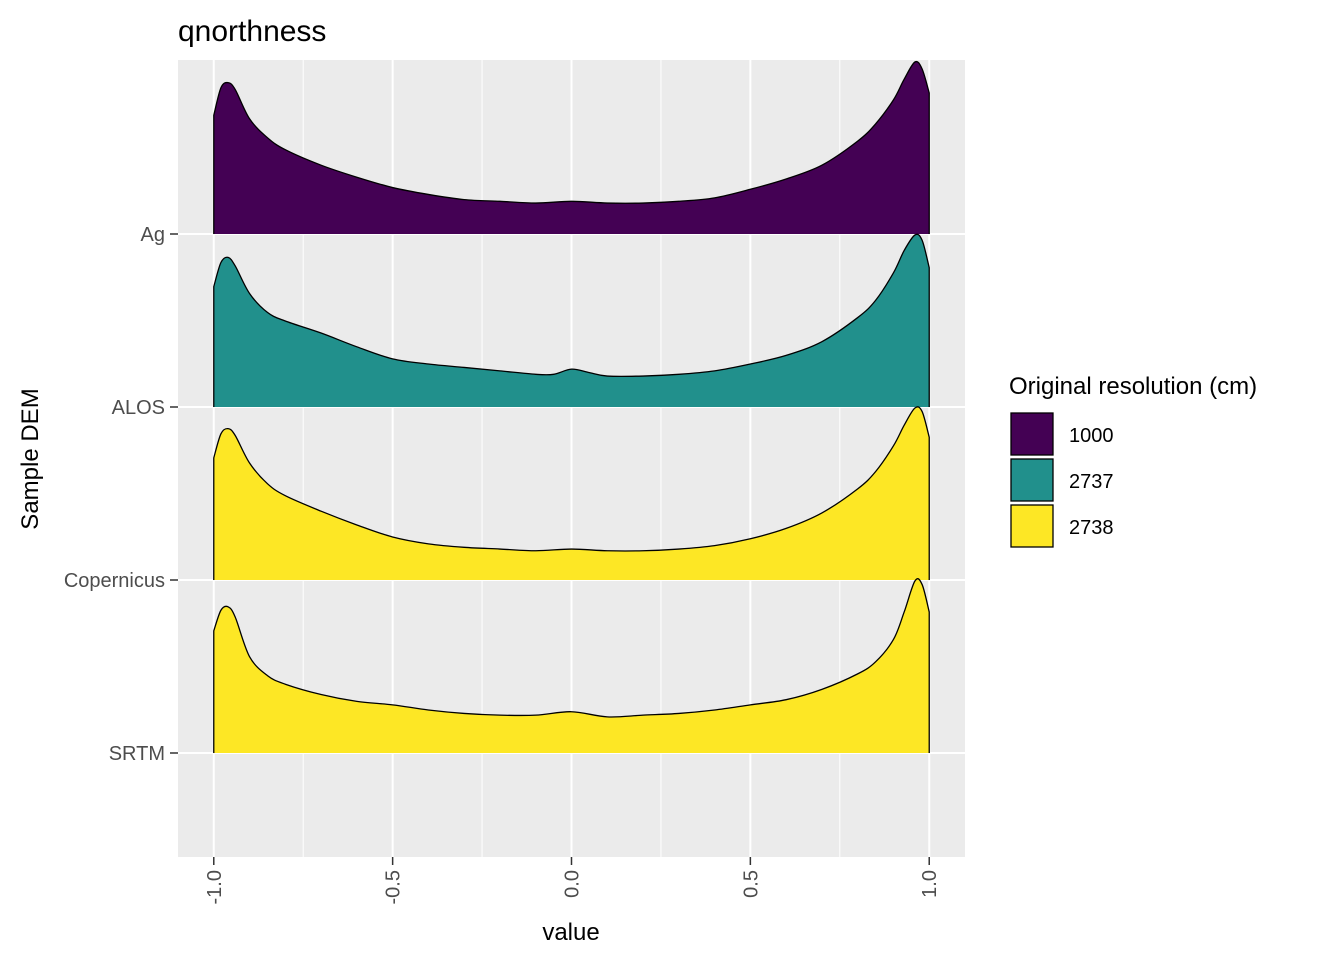  I want to click on ridge-outline-alos, so click(571, 320).